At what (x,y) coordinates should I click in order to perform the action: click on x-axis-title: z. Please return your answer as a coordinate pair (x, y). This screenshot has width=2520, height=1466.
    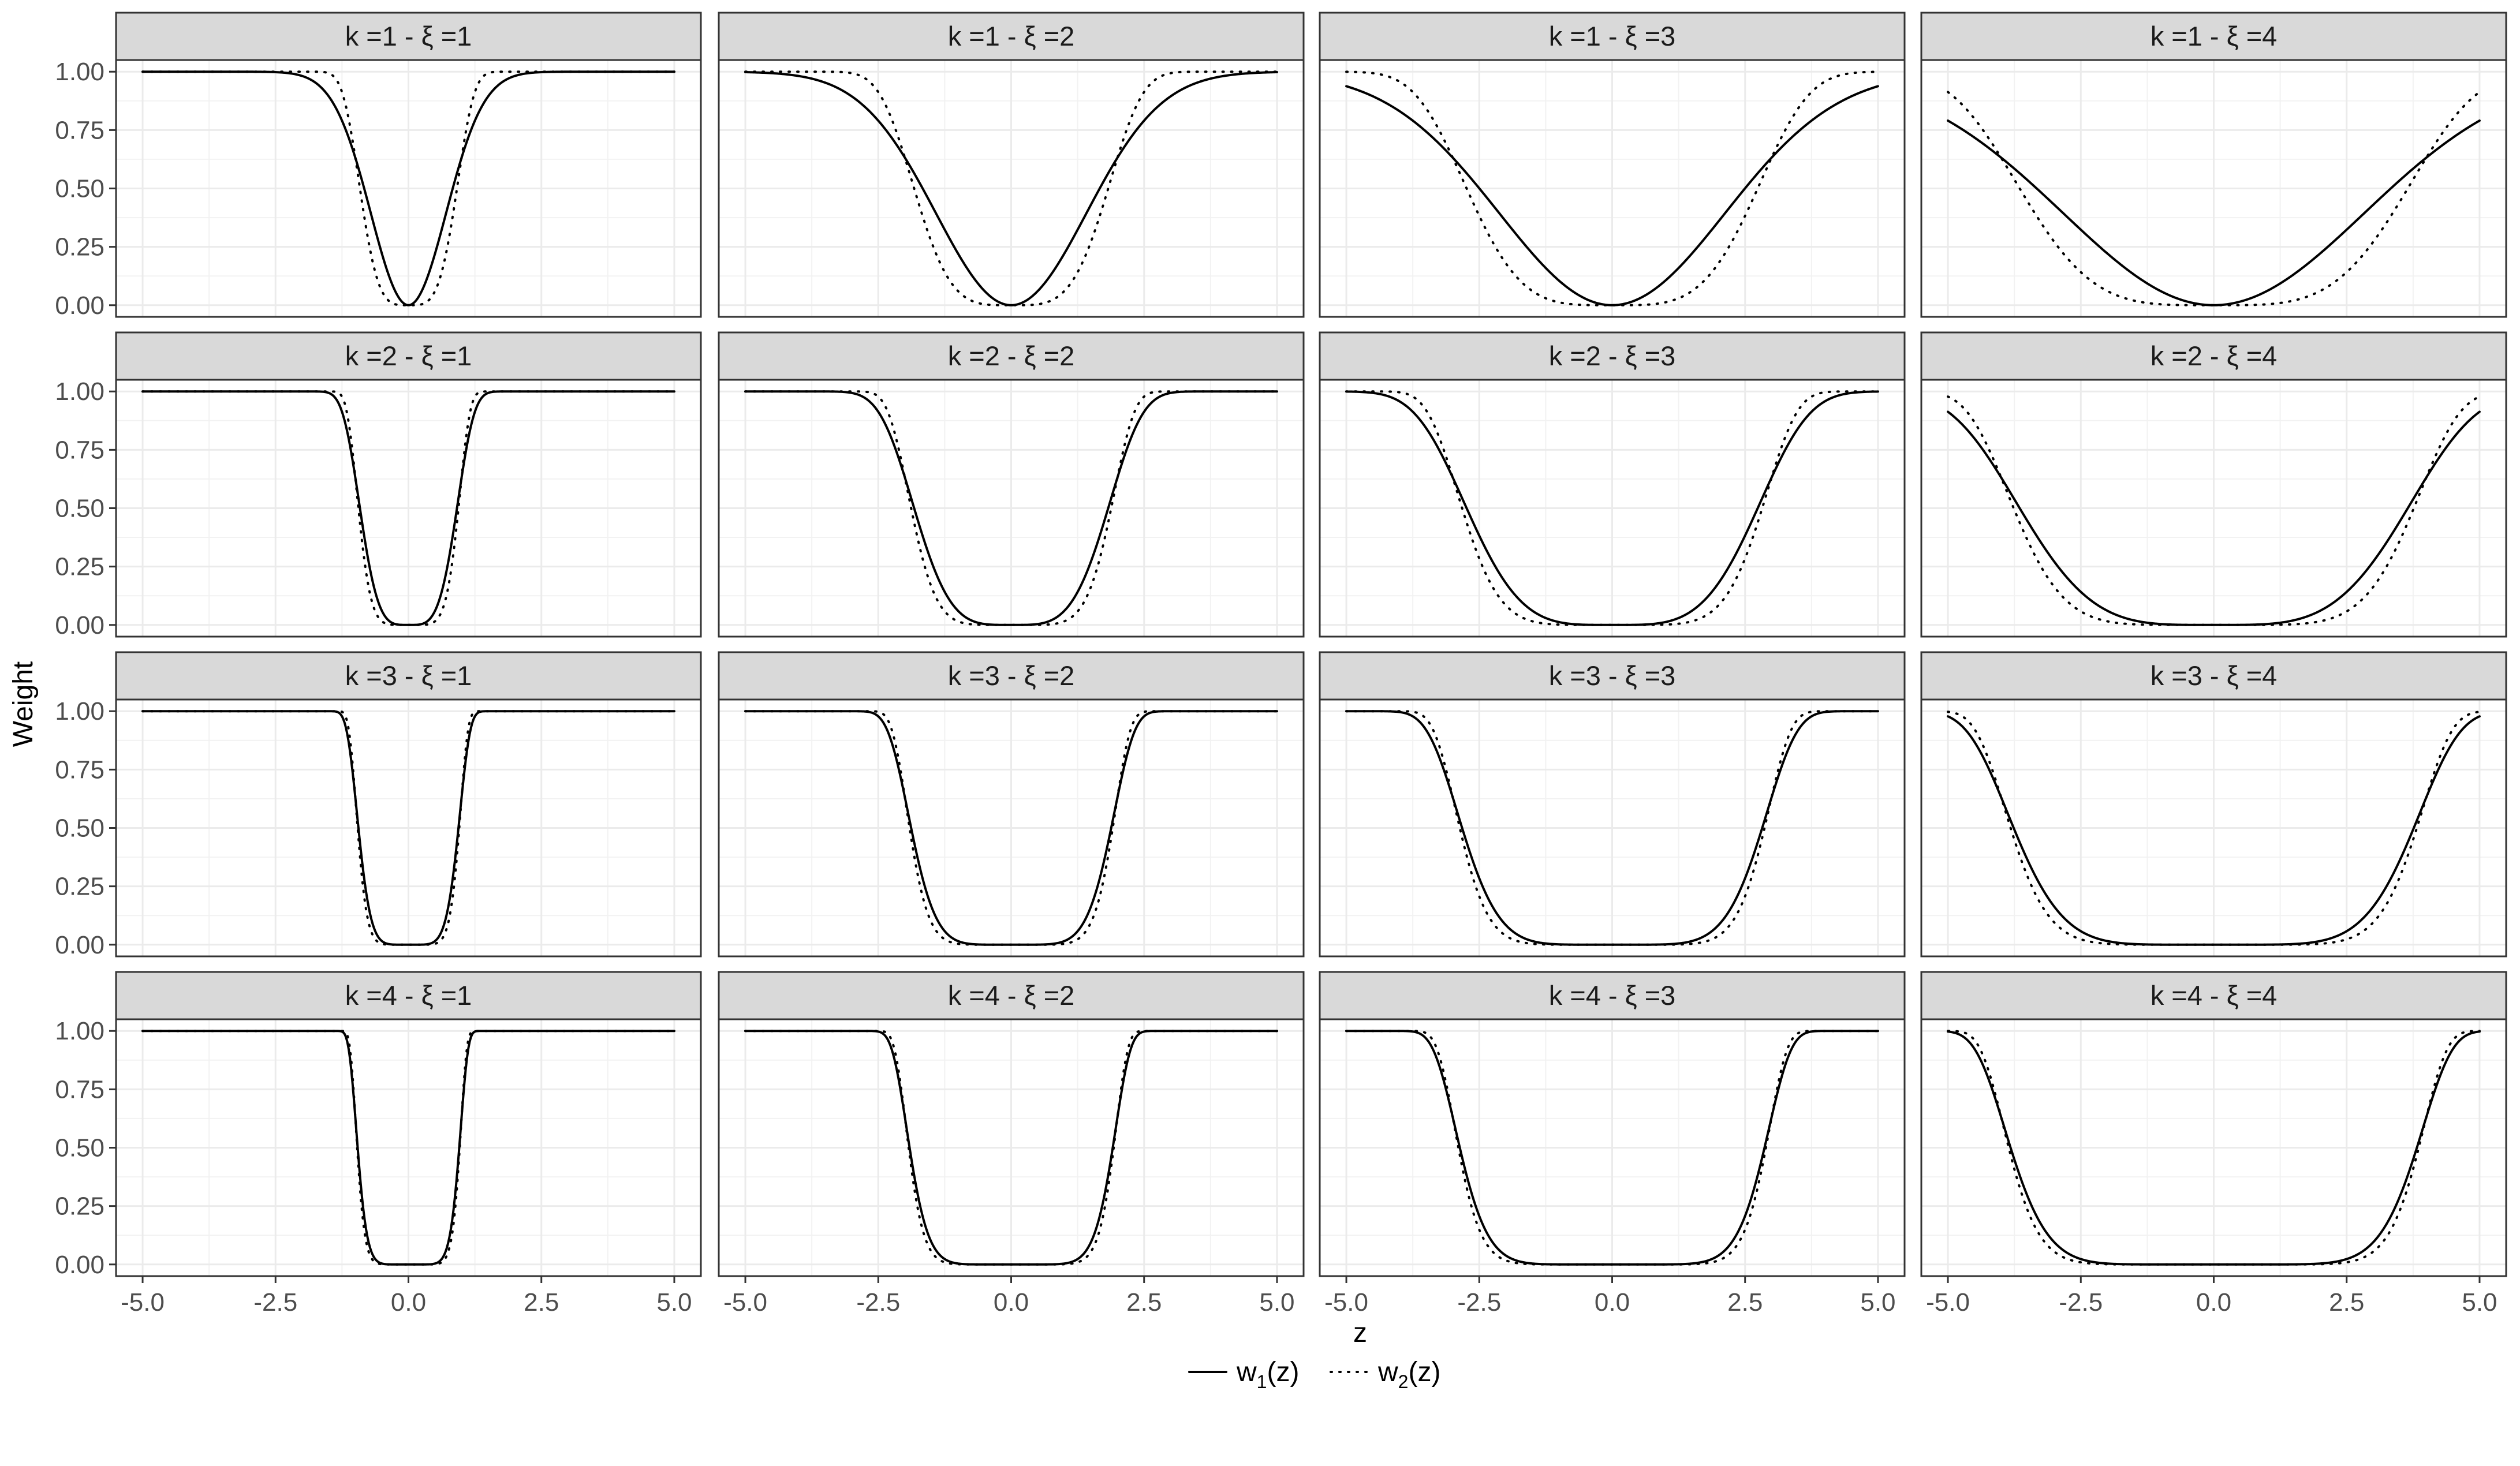
    Looking at the image, I should click on (1360, 1333).